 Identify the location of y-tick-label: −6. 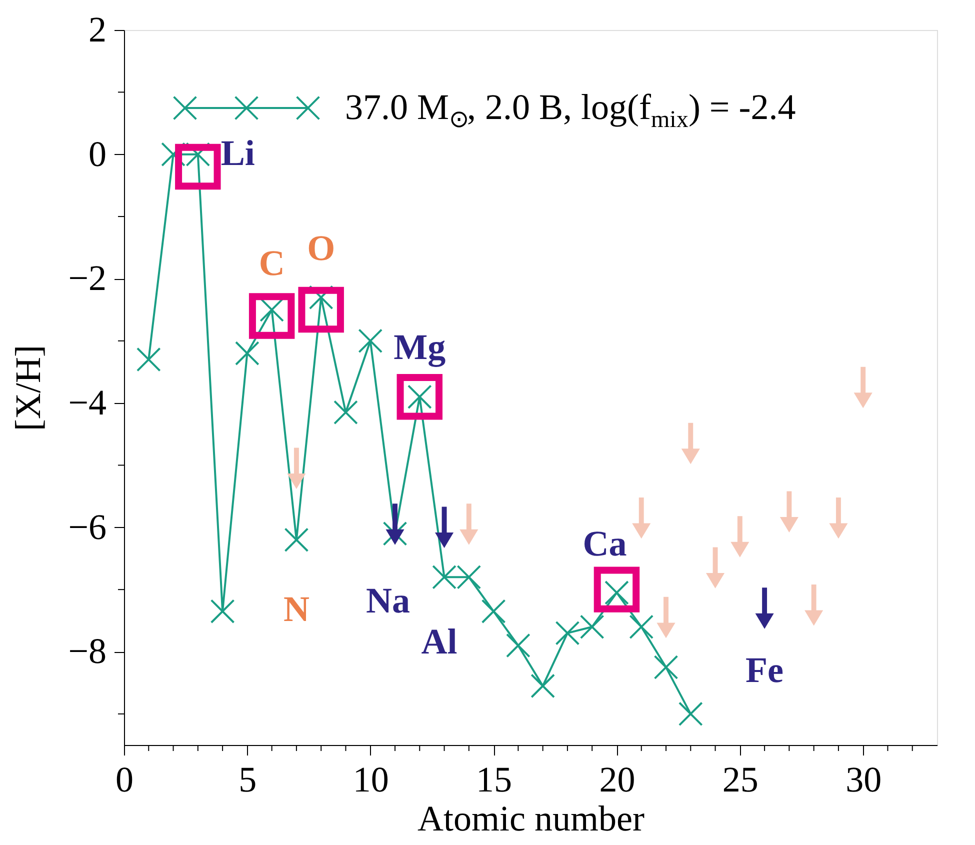
(87, 526).